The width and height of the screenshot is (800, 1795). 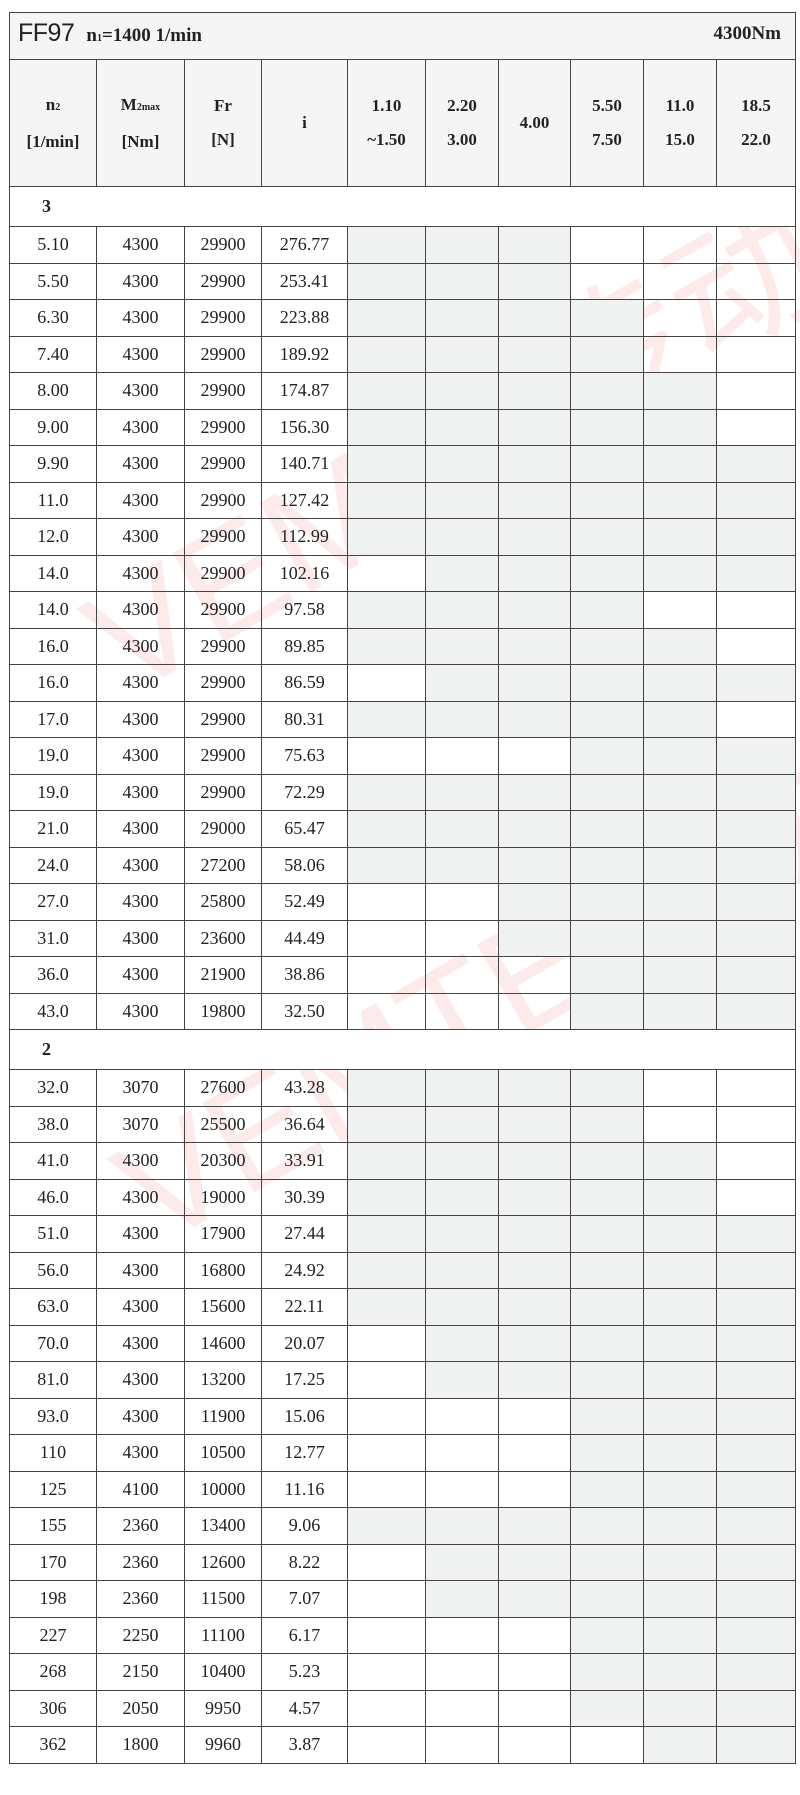 What do you see at coordinates (223, 123) in the screenshot?
I see `header-fr: Fr [N]` at bounding box center [223, 123].